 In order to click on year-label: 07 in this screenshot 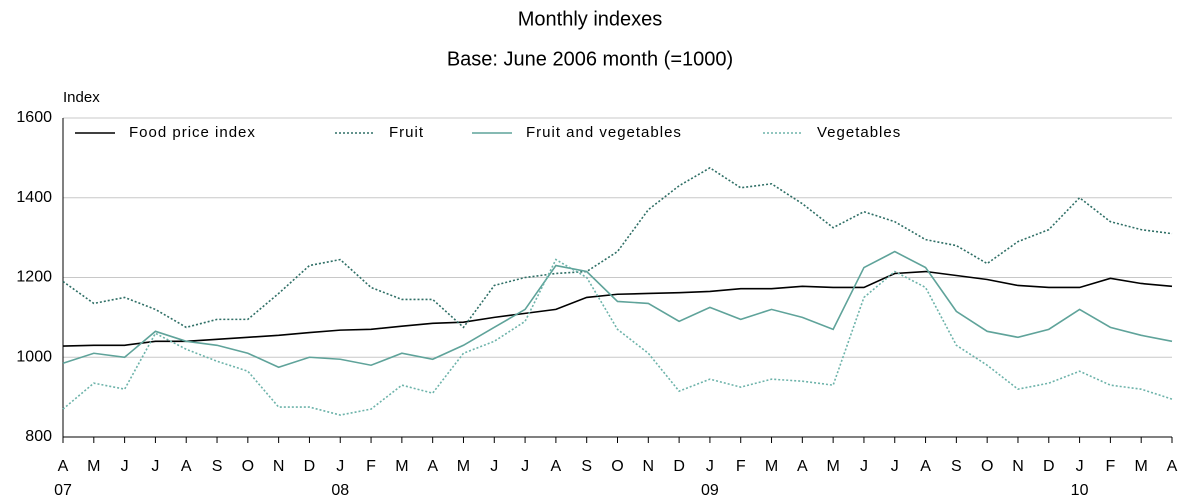, I will do `click(63, 489)`.